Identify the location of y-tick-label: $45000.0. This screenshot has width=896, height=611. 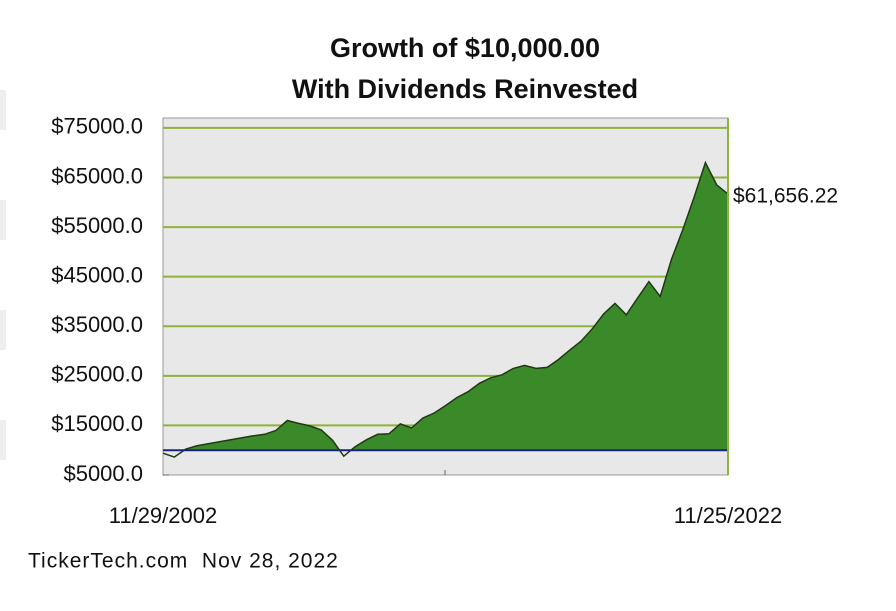
(97, 274).